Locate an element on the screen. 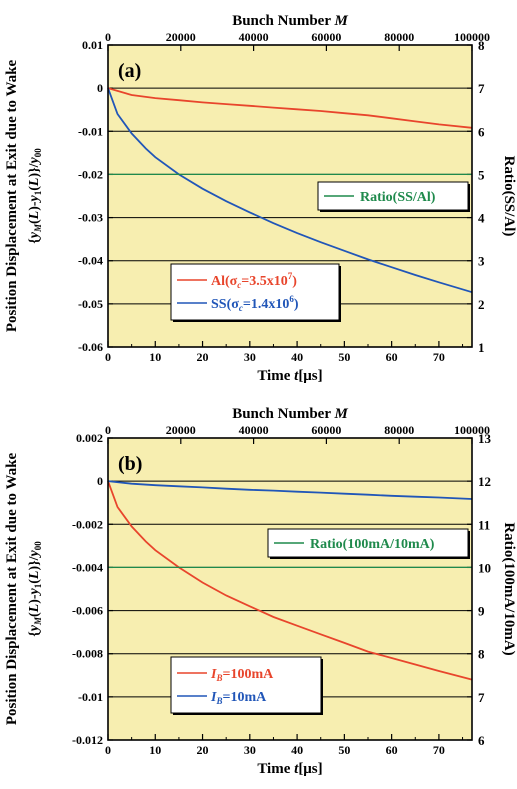 The height and width of the screenshot is (789, 517). legend-label: Al(σc=3.5x107) is located at coordinates (254, 280).